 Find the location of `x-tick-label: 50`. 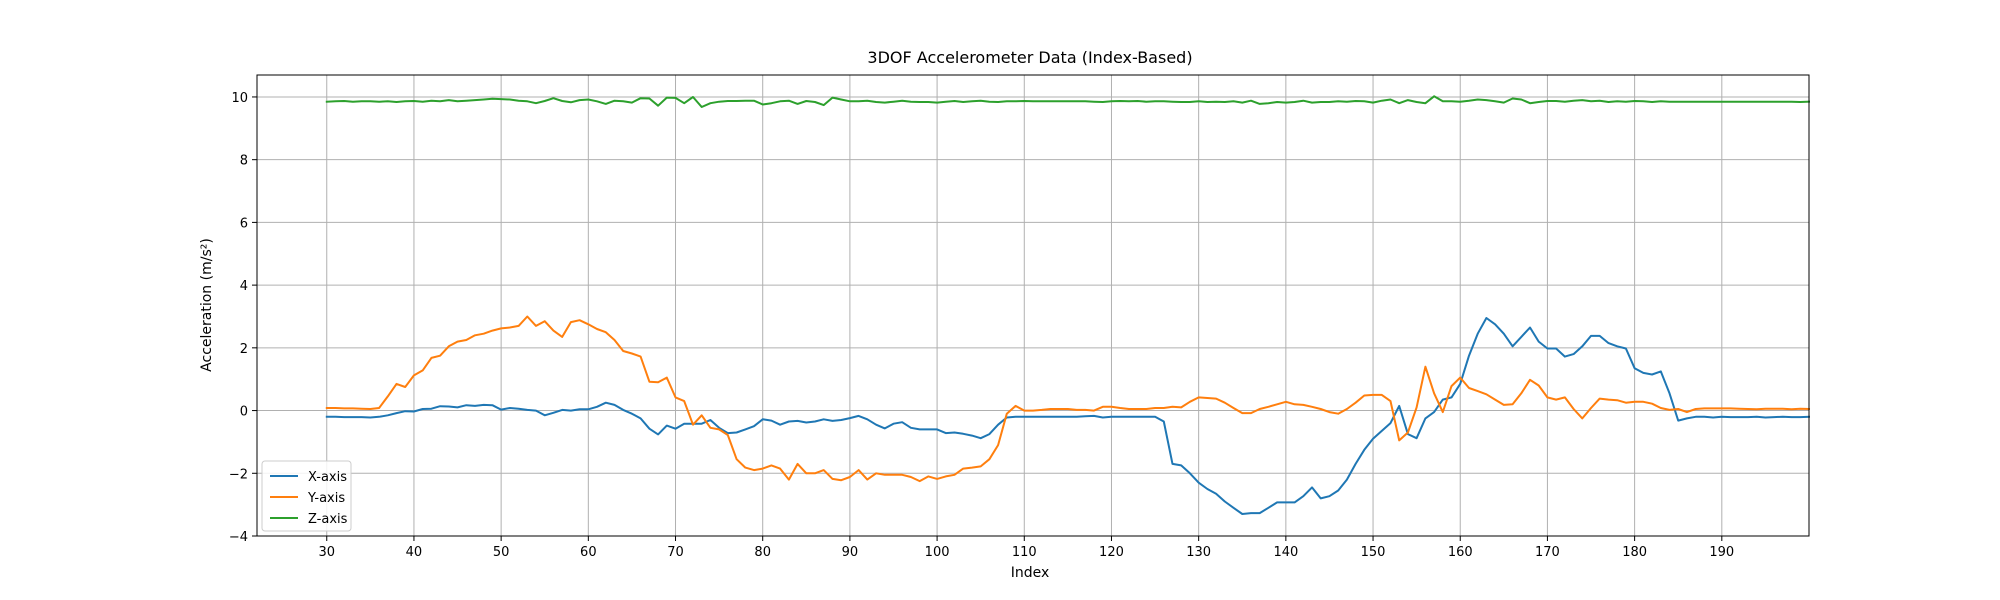

x-tick-label: 50 is located at coordinates (501, 552).